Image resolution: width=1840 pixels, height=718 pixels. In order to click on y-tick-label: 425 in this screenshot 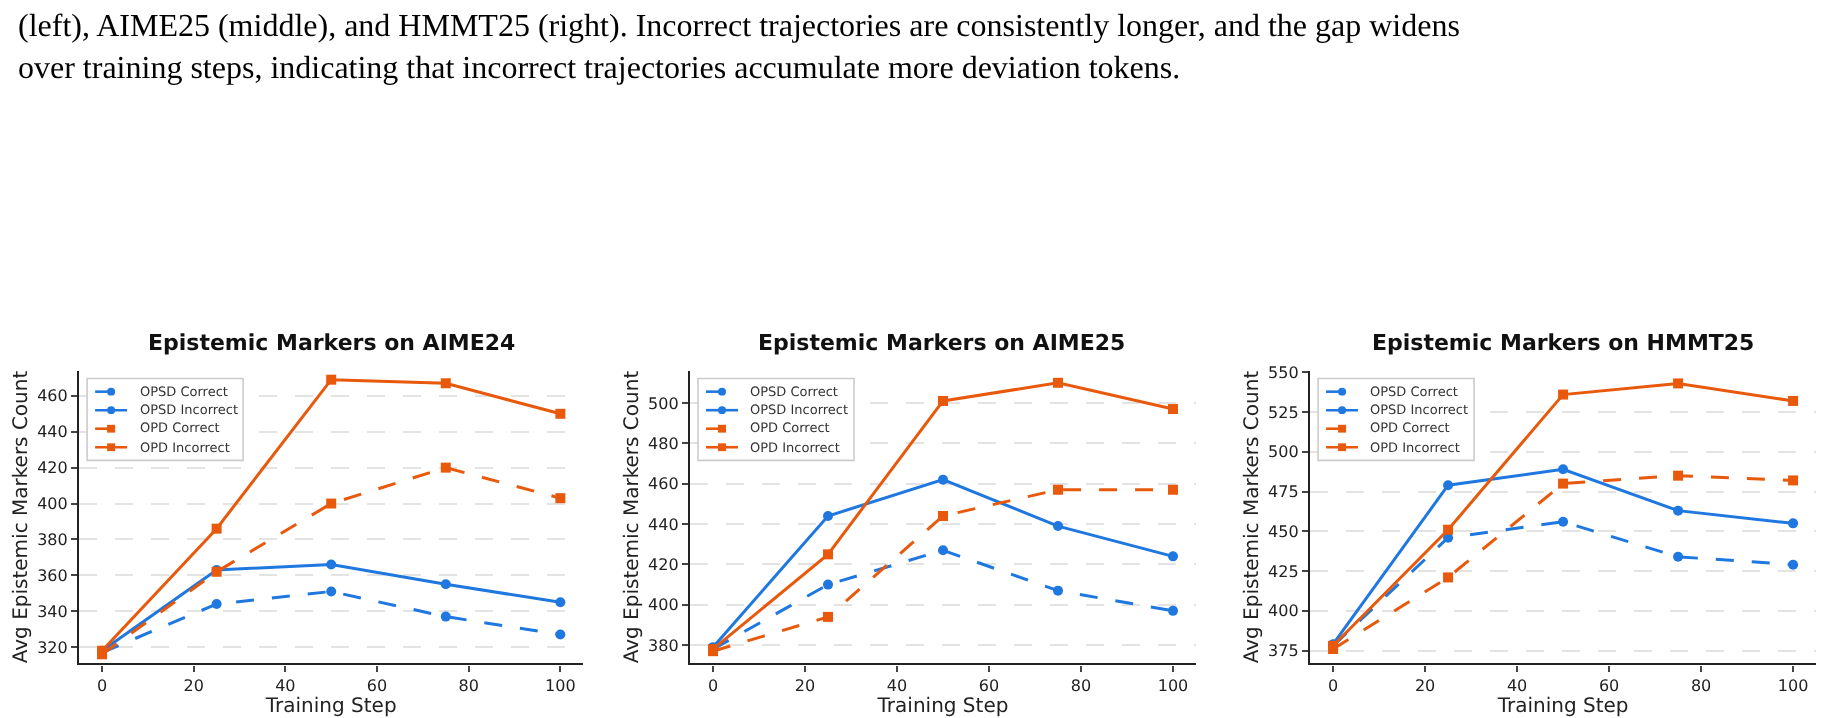, I will do `click(1283, 571)`.